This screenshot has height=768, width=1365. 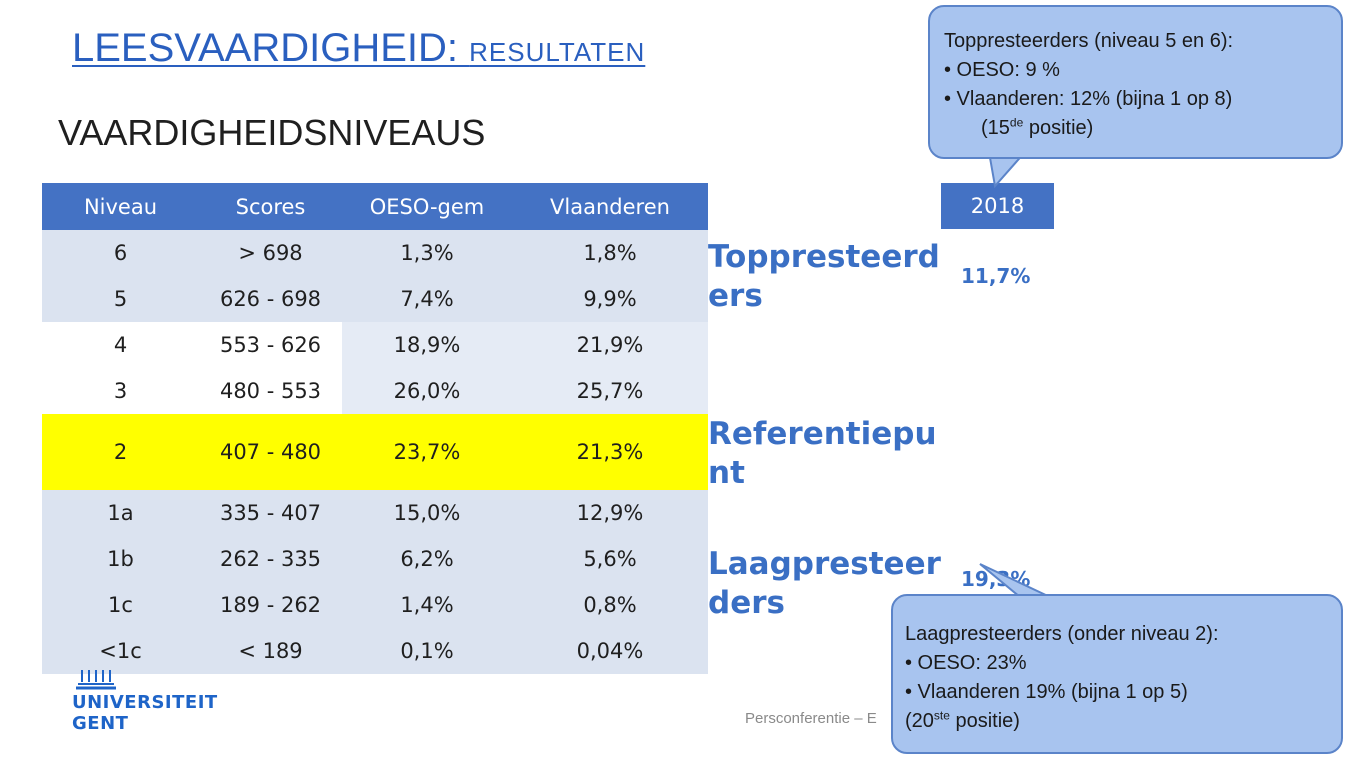 I want to click on logo-text-line1: UNIVERSITEIT, so click(x=145, y=702).